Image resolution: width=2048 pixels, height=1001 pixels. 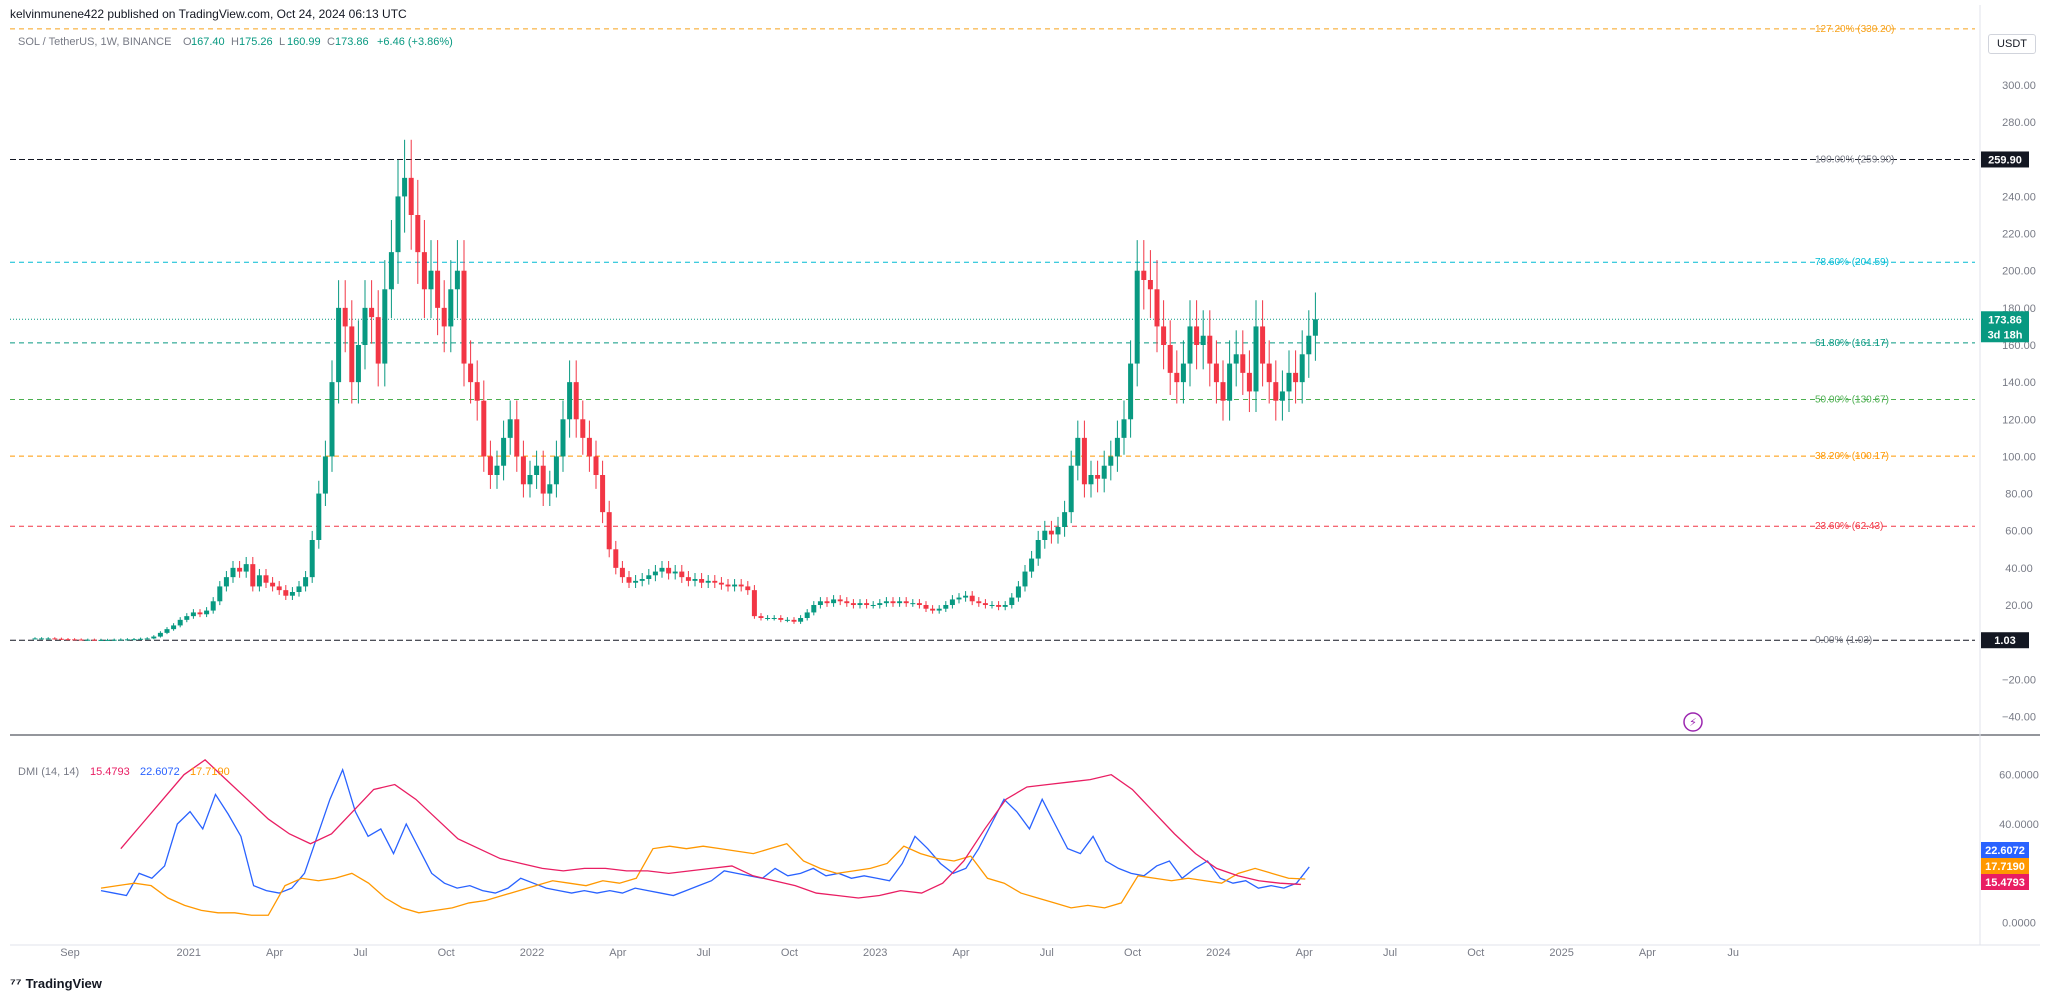 I want to click on y-tick-label: 100.00, so click(x=2019, y=457).